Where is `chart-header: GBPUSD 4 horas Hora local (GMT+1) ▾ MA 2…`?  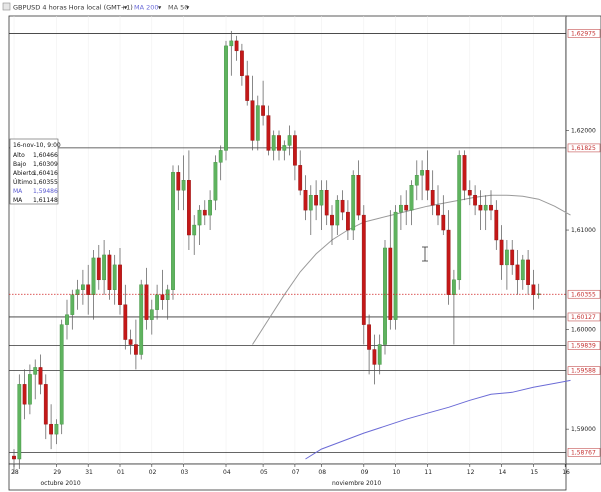
chart-header: GBPUSD 4 horas Hora local (GMT+1) ▾ MA 2… is located at coordinates (96, 7).